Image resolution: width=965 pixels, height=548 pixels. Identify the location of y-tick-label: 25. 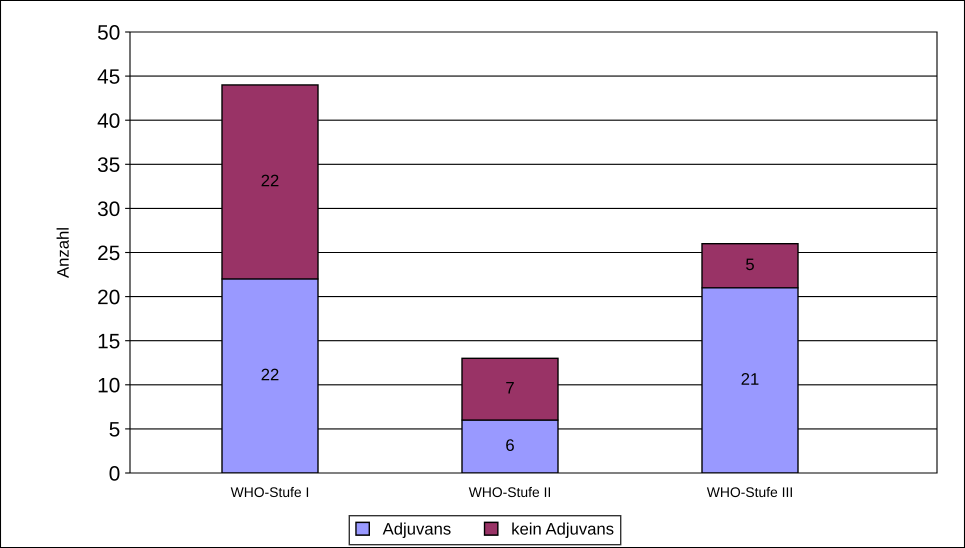
(109, 253).